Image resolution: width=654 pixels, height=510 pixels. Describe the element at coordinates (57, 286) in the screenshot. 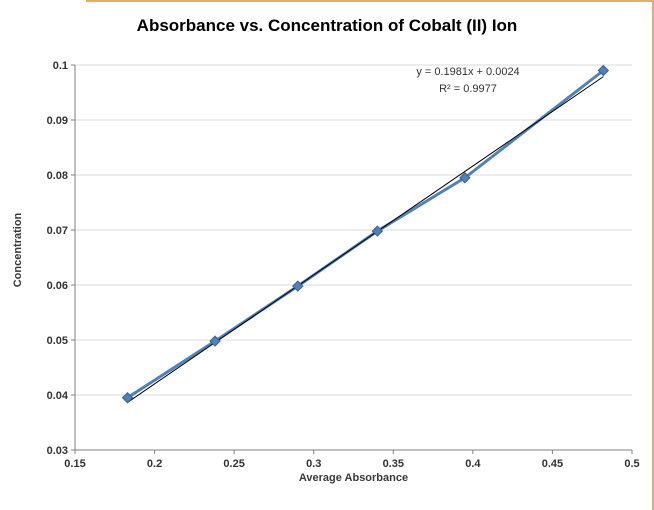

I see `y-tick-label: 0.06` at that location.